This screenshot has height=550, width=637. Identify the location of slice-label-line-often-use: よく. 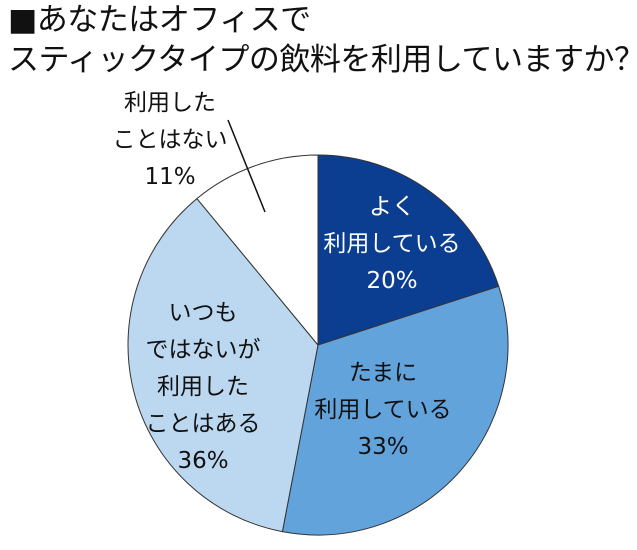
(392, 207).